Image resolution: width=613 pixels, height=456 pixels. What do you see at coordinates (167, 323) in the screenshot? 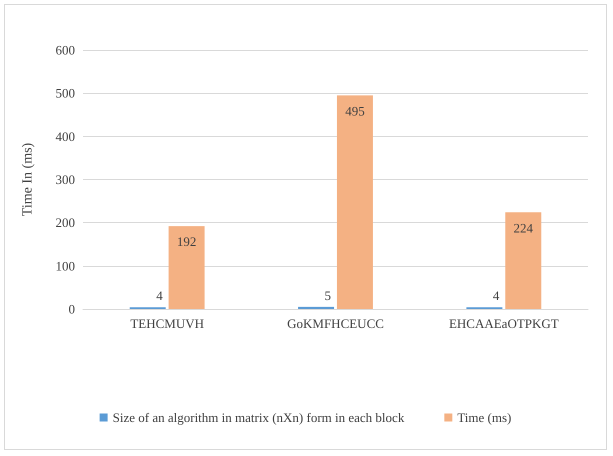
I see `x-tick-label: TEHCMUVH` at bounding box center [167, 323].